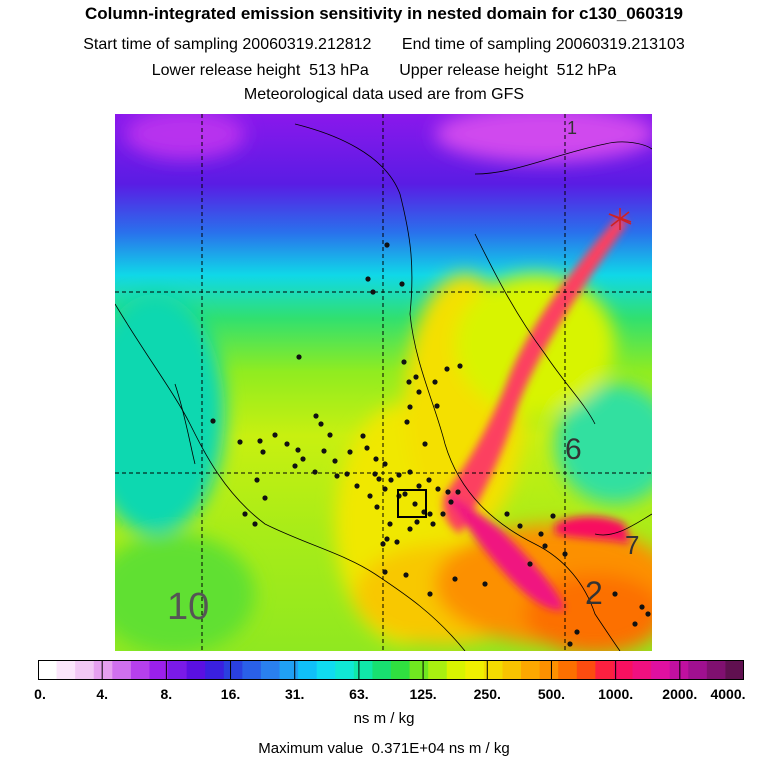 The image size is (768, 768). What do you see at coordinates (412, 503) in the screenshot?
I see `box-marker` at bounding box center [412, 503].